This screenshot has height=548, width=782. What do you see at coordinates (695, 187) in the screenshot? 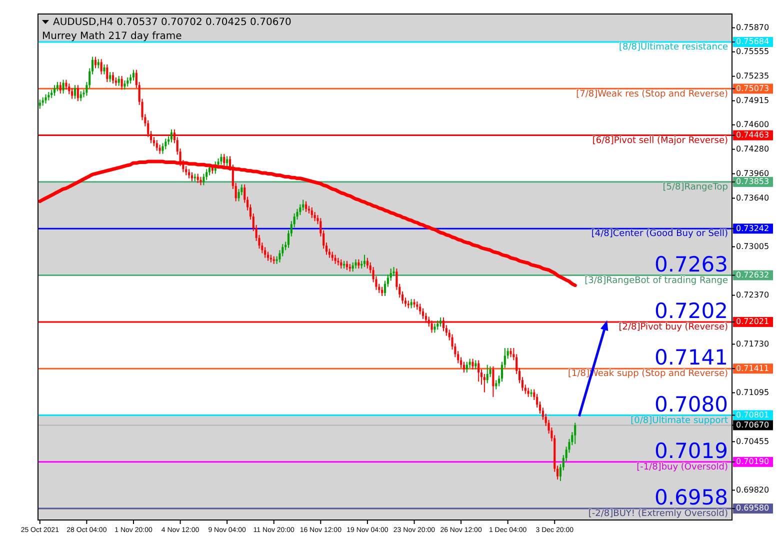
I see `ref-line-label: [5/8]RangeTop` at bounding box center [695, 187].